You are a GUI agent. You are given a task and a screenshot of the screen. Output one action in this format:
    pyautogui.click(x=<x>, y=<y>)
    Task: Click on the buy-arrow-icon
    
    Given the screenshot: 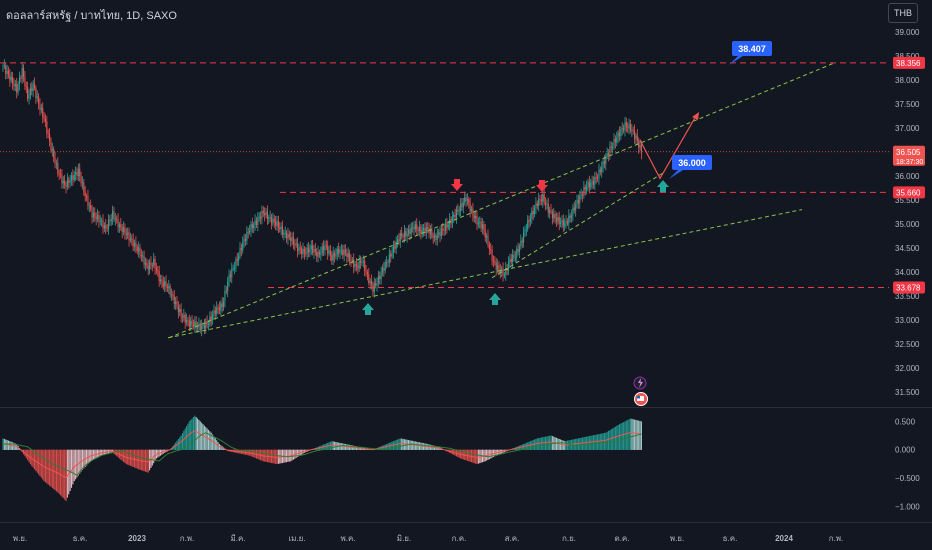 What is the action you would take?
    pyautogui.click(x=663, y=186)
    